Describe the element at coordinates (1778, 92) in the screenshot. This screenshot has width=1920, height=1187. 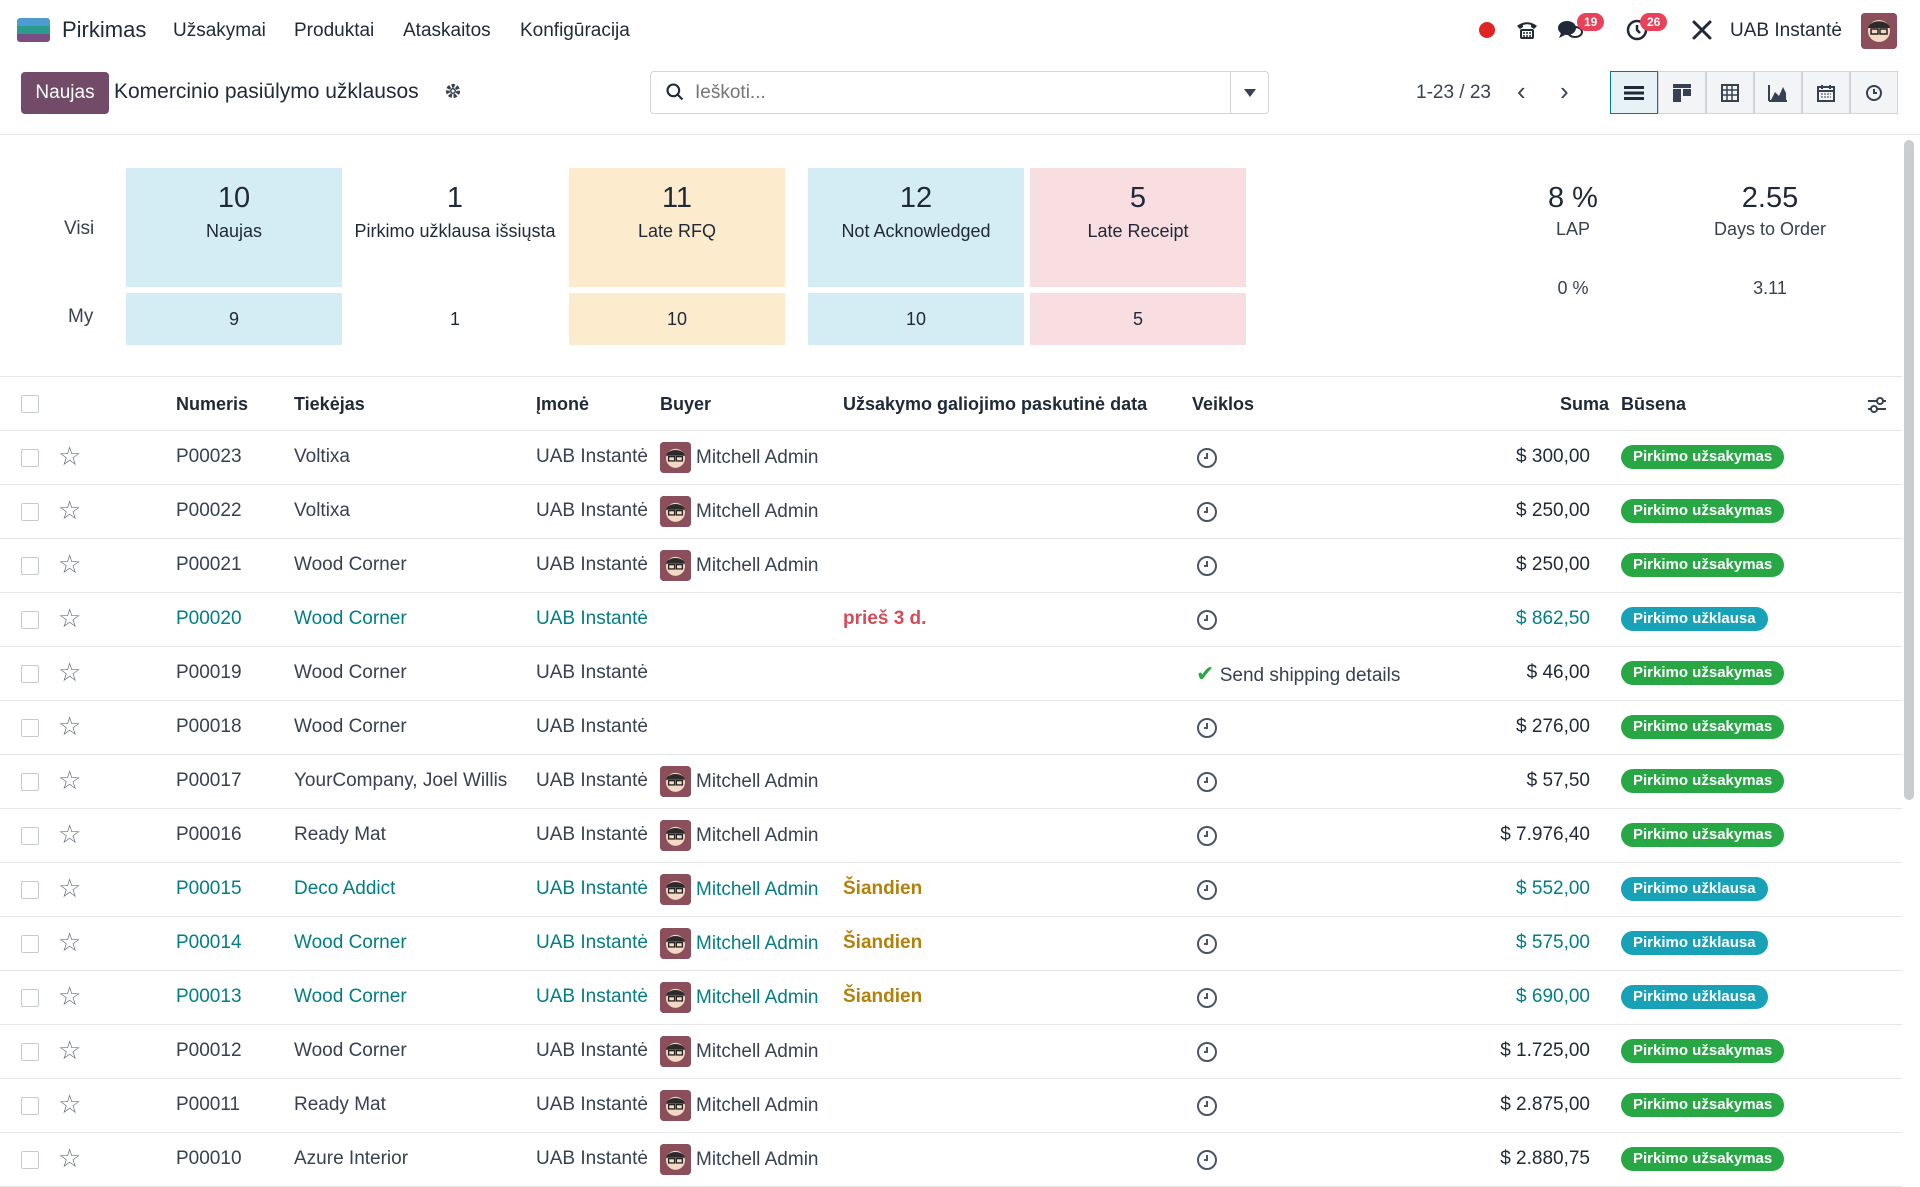
I see `graph-view-button` at that location.